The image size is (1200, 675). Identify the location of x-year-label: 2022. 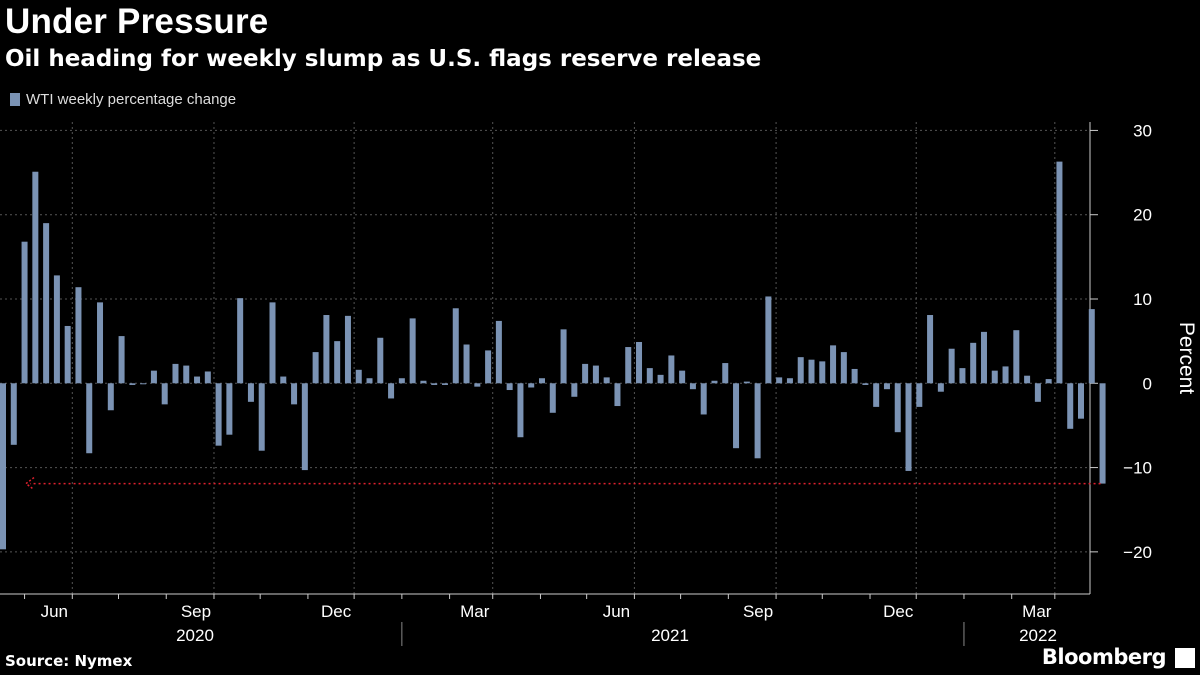
(1038, 635).